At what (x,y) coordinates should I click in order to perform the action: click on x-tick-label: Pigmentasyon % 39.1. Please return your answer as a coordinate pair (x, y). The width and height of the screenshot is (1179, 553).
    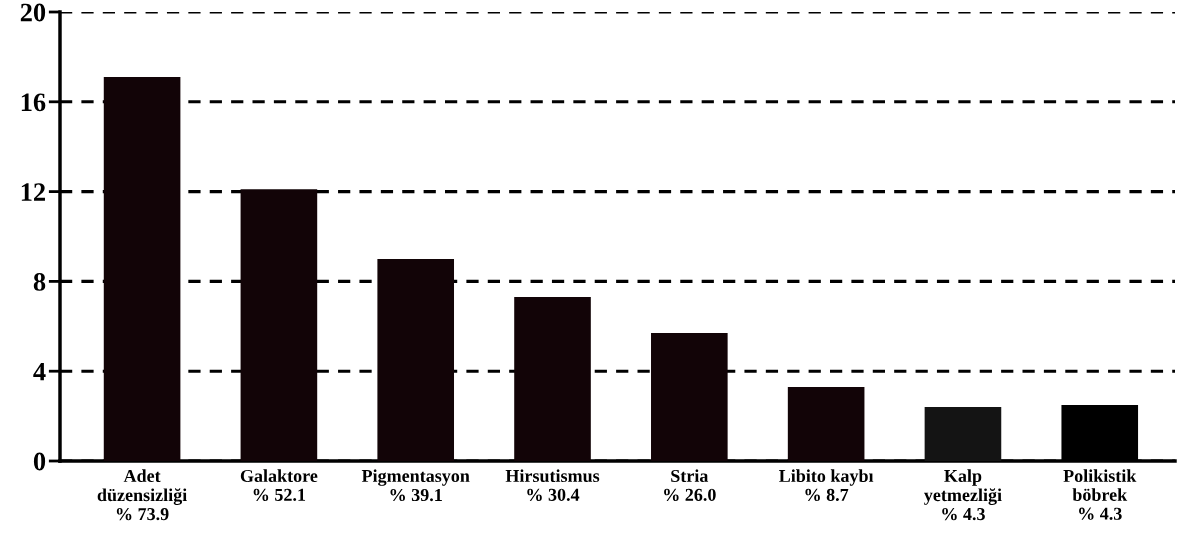
    Looking at the image, I should click on (415, 485).